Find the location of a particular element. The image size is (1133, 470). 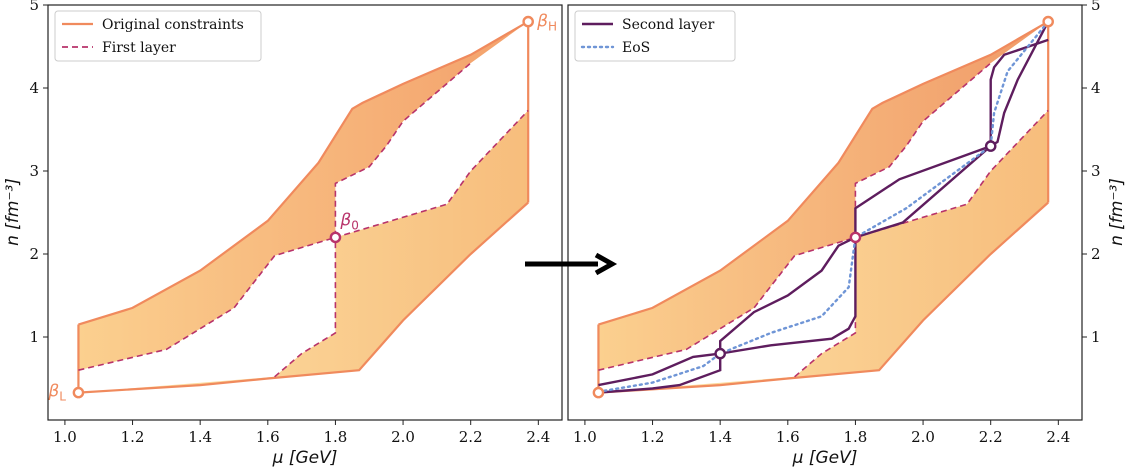

marker-right-beta-h is located at coordinates (1048, 21).